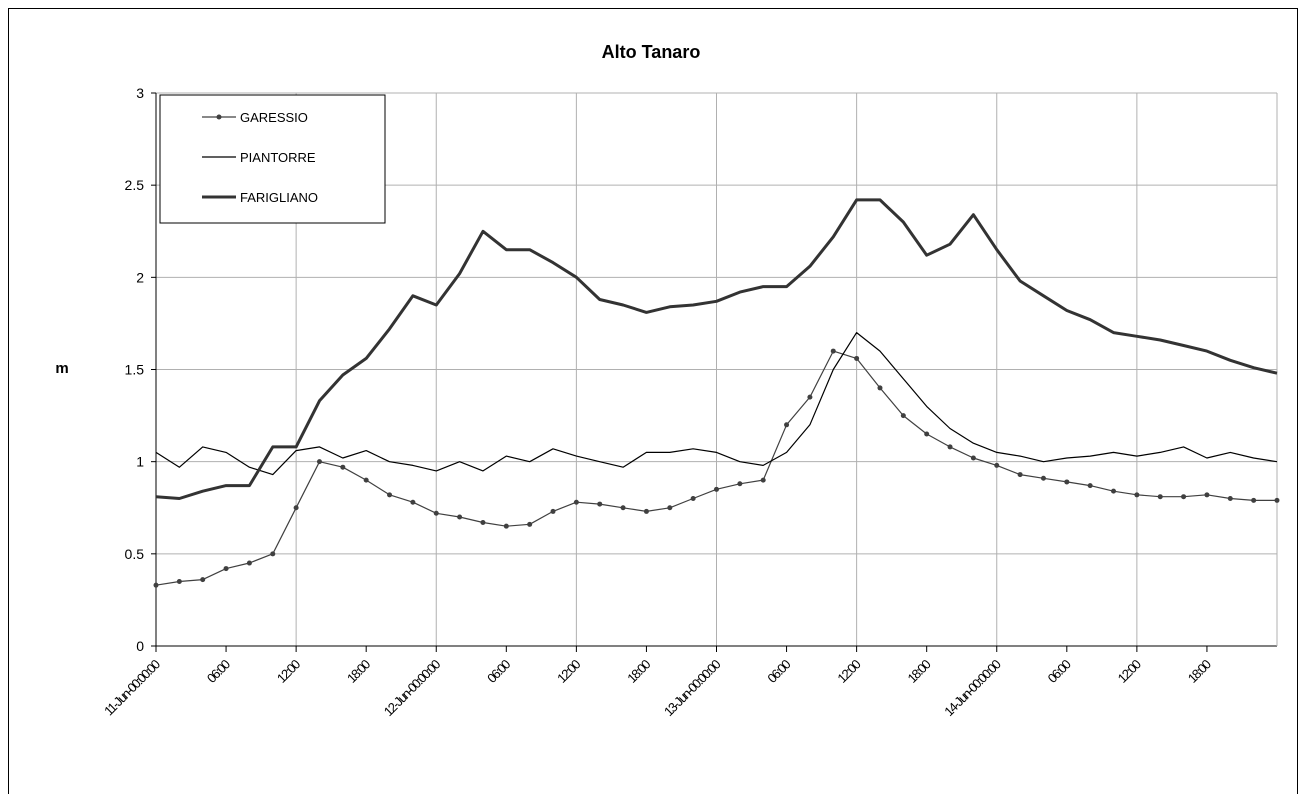 This screenshot has height=794, width=1302. What do you see at coordinates (140, 646) in the screenshot?
I see `y-tick-label: 0` at bounding box center [140, 646].